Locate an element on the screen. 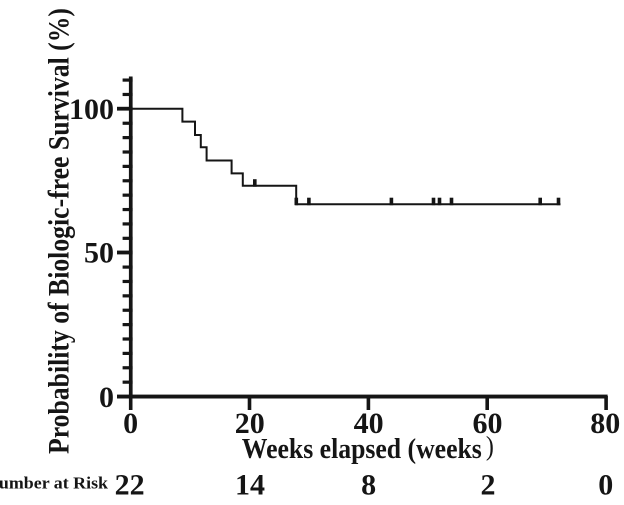 Image resolution: width=624 pixels, height=505 pixels. svg-text: 60 is located at coordinates (488, 423).